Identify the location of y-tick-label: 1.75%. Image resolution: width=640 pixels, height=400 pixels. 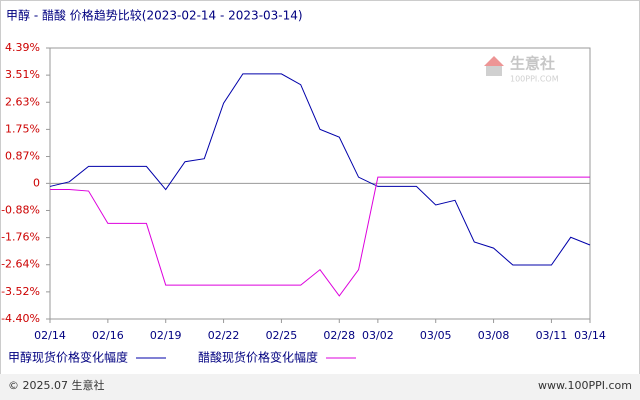
(22, 128).